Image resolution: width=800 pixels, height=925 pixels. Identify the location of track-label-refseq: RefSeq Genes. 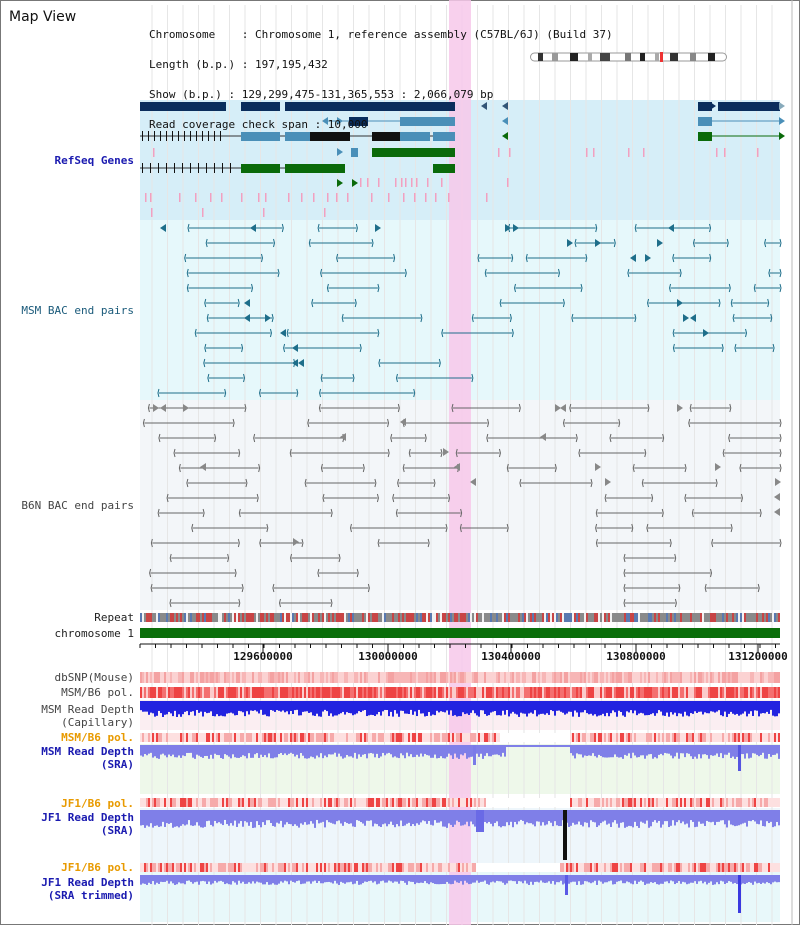
(94, 160).